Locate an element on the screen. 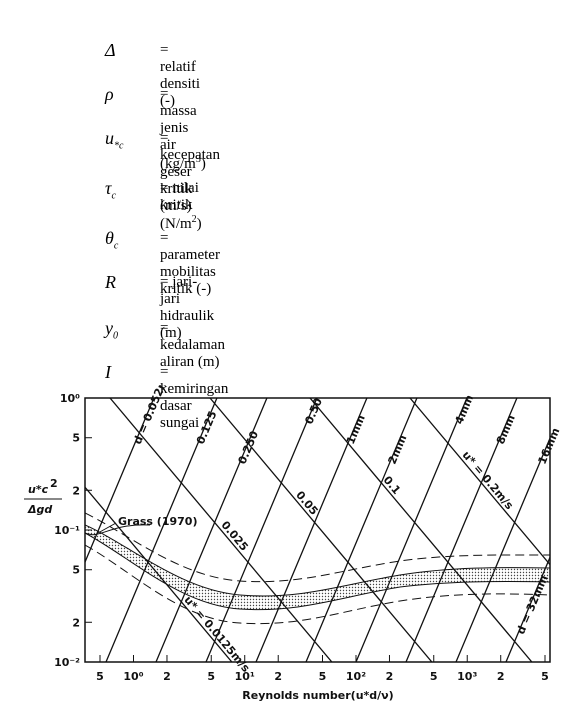 This screenshot has width=588, height=720. definition-text: = nilai kritik (N/m2) is located at coordinates (181, 206).